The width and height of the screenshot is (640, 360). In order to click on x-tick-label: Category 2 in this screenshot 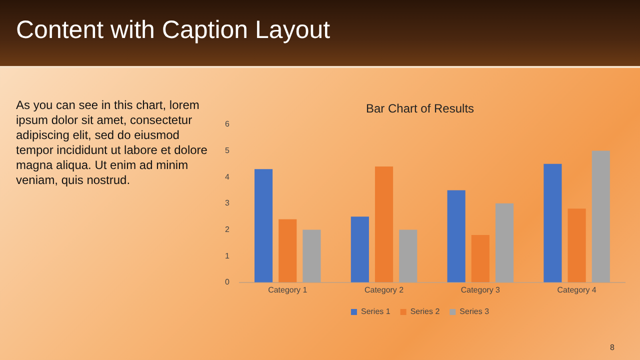, I will do `click(384, 289)`.